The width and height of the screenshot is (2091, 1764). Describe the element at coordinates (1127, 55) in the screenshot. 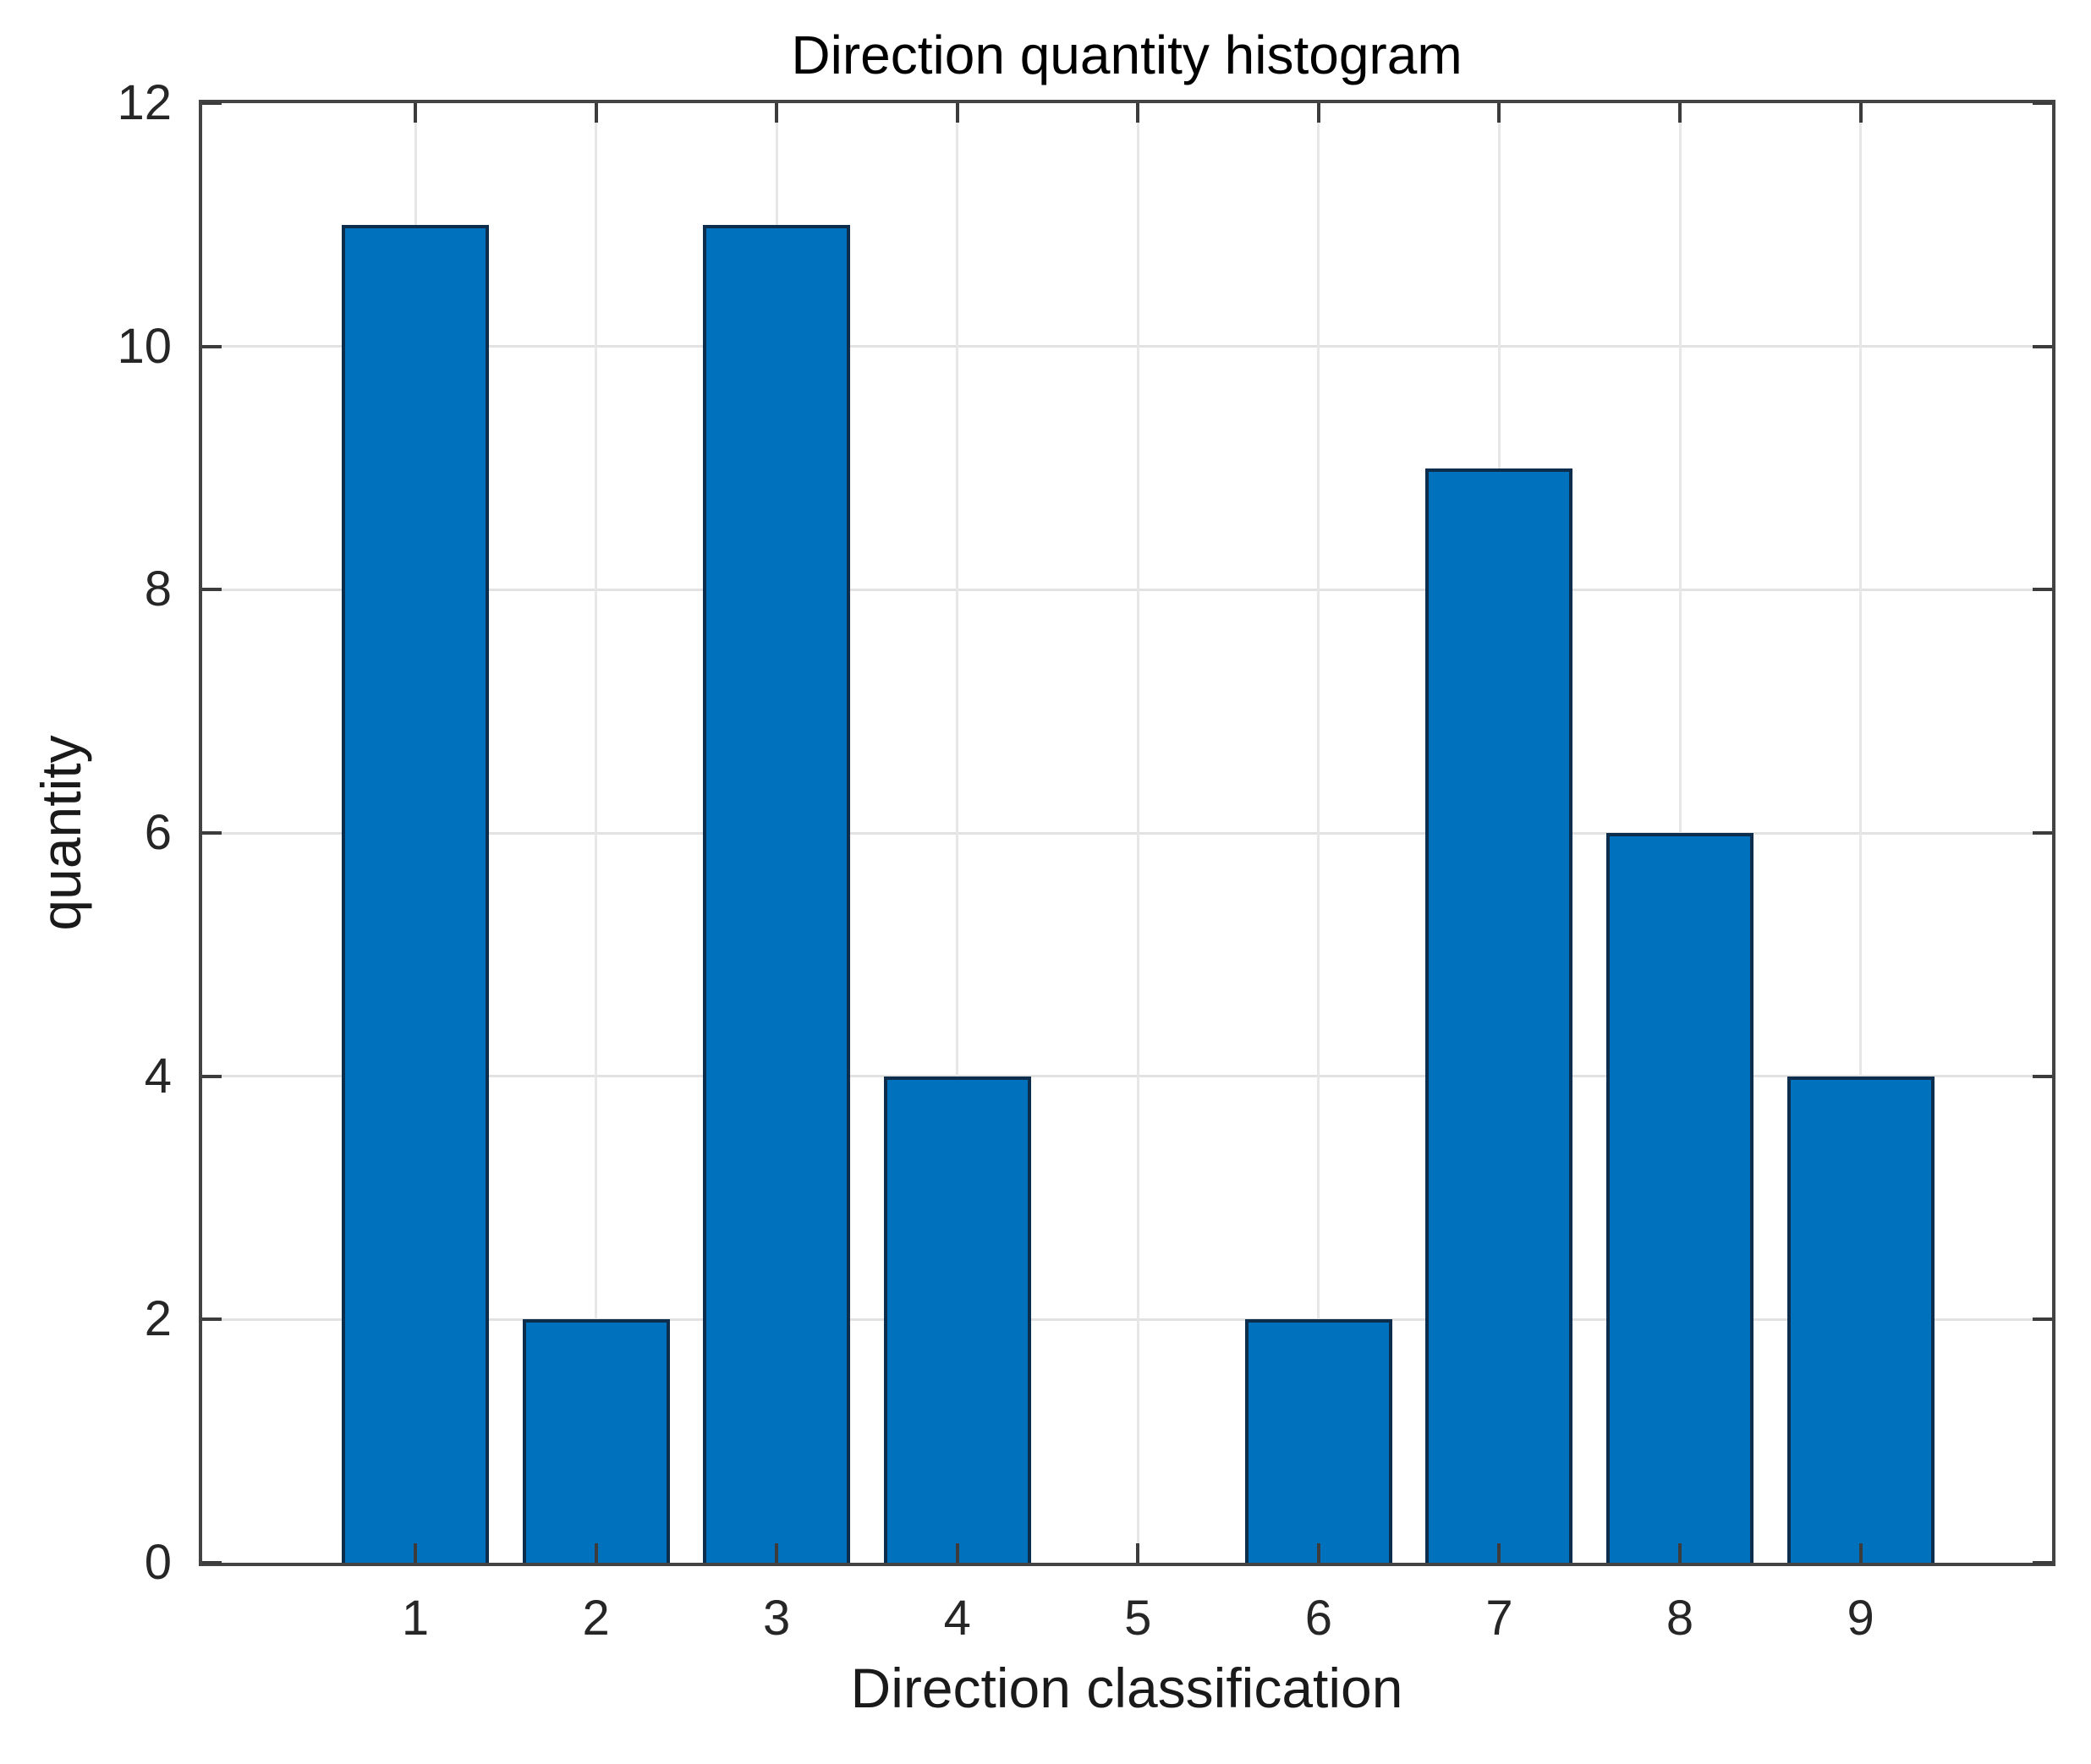

I see `chart-title: Direction quantity histogram` at that location.